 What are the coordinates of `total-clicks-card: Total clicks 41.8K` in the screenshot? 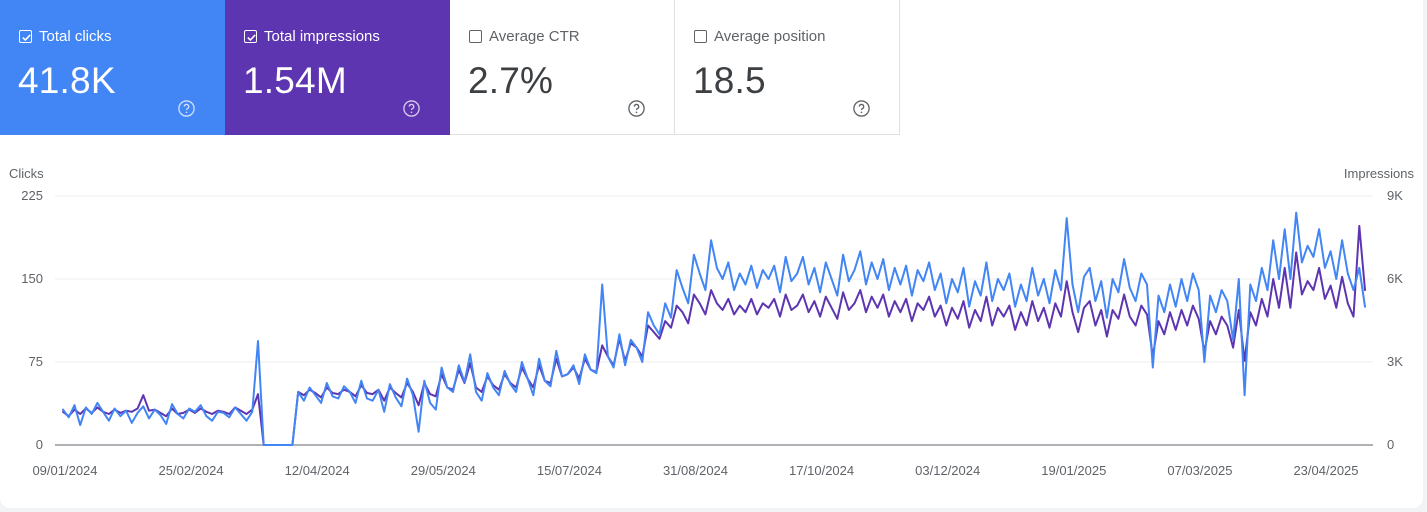 It's located at (112, 67).